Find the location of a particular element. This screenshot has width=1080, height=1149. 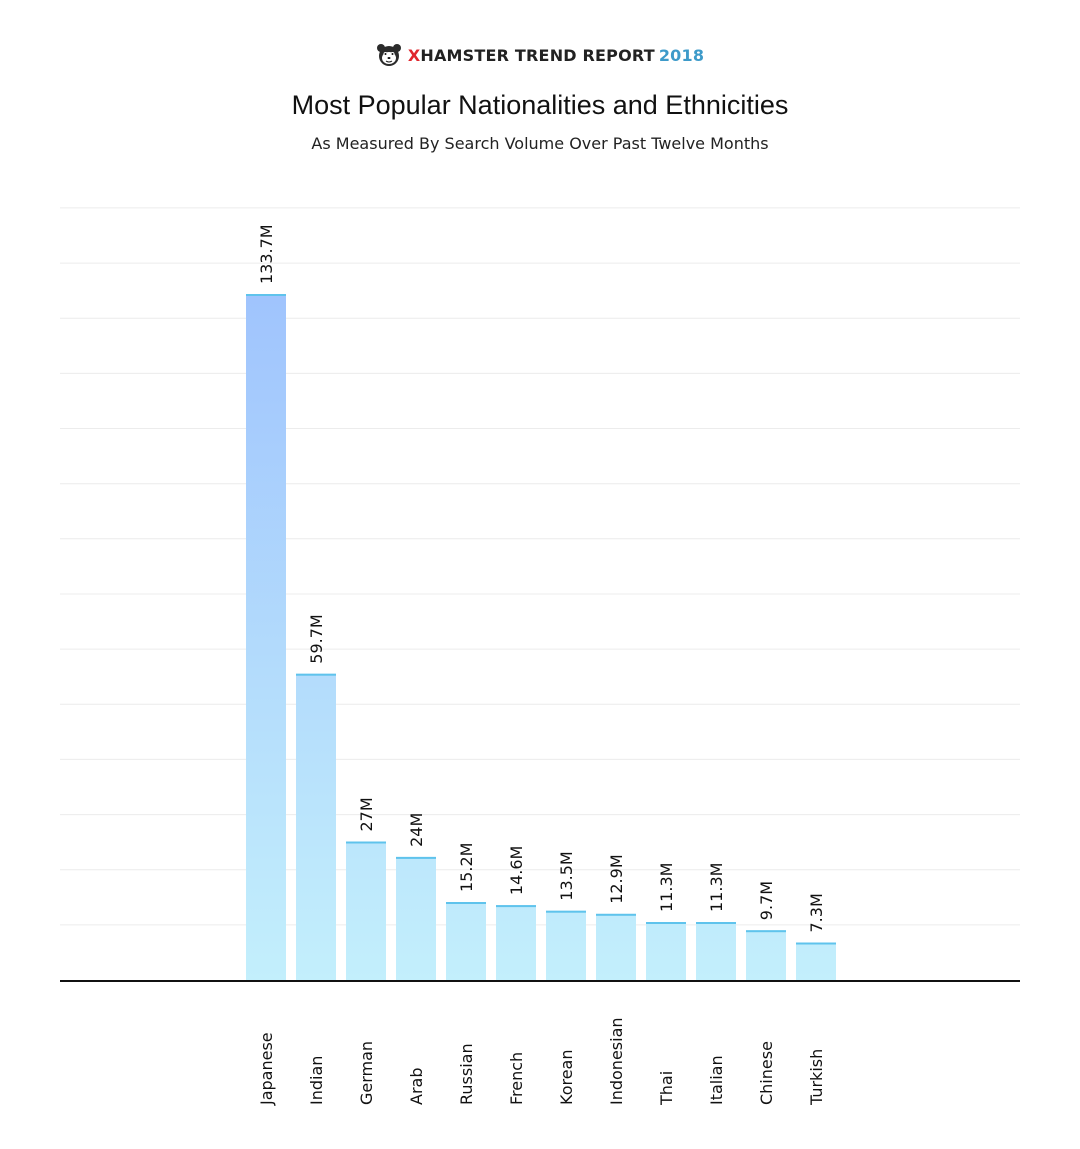

brand-header: XHAMSTER TREND REPORT 2018 is located at coordinates (540, 55).